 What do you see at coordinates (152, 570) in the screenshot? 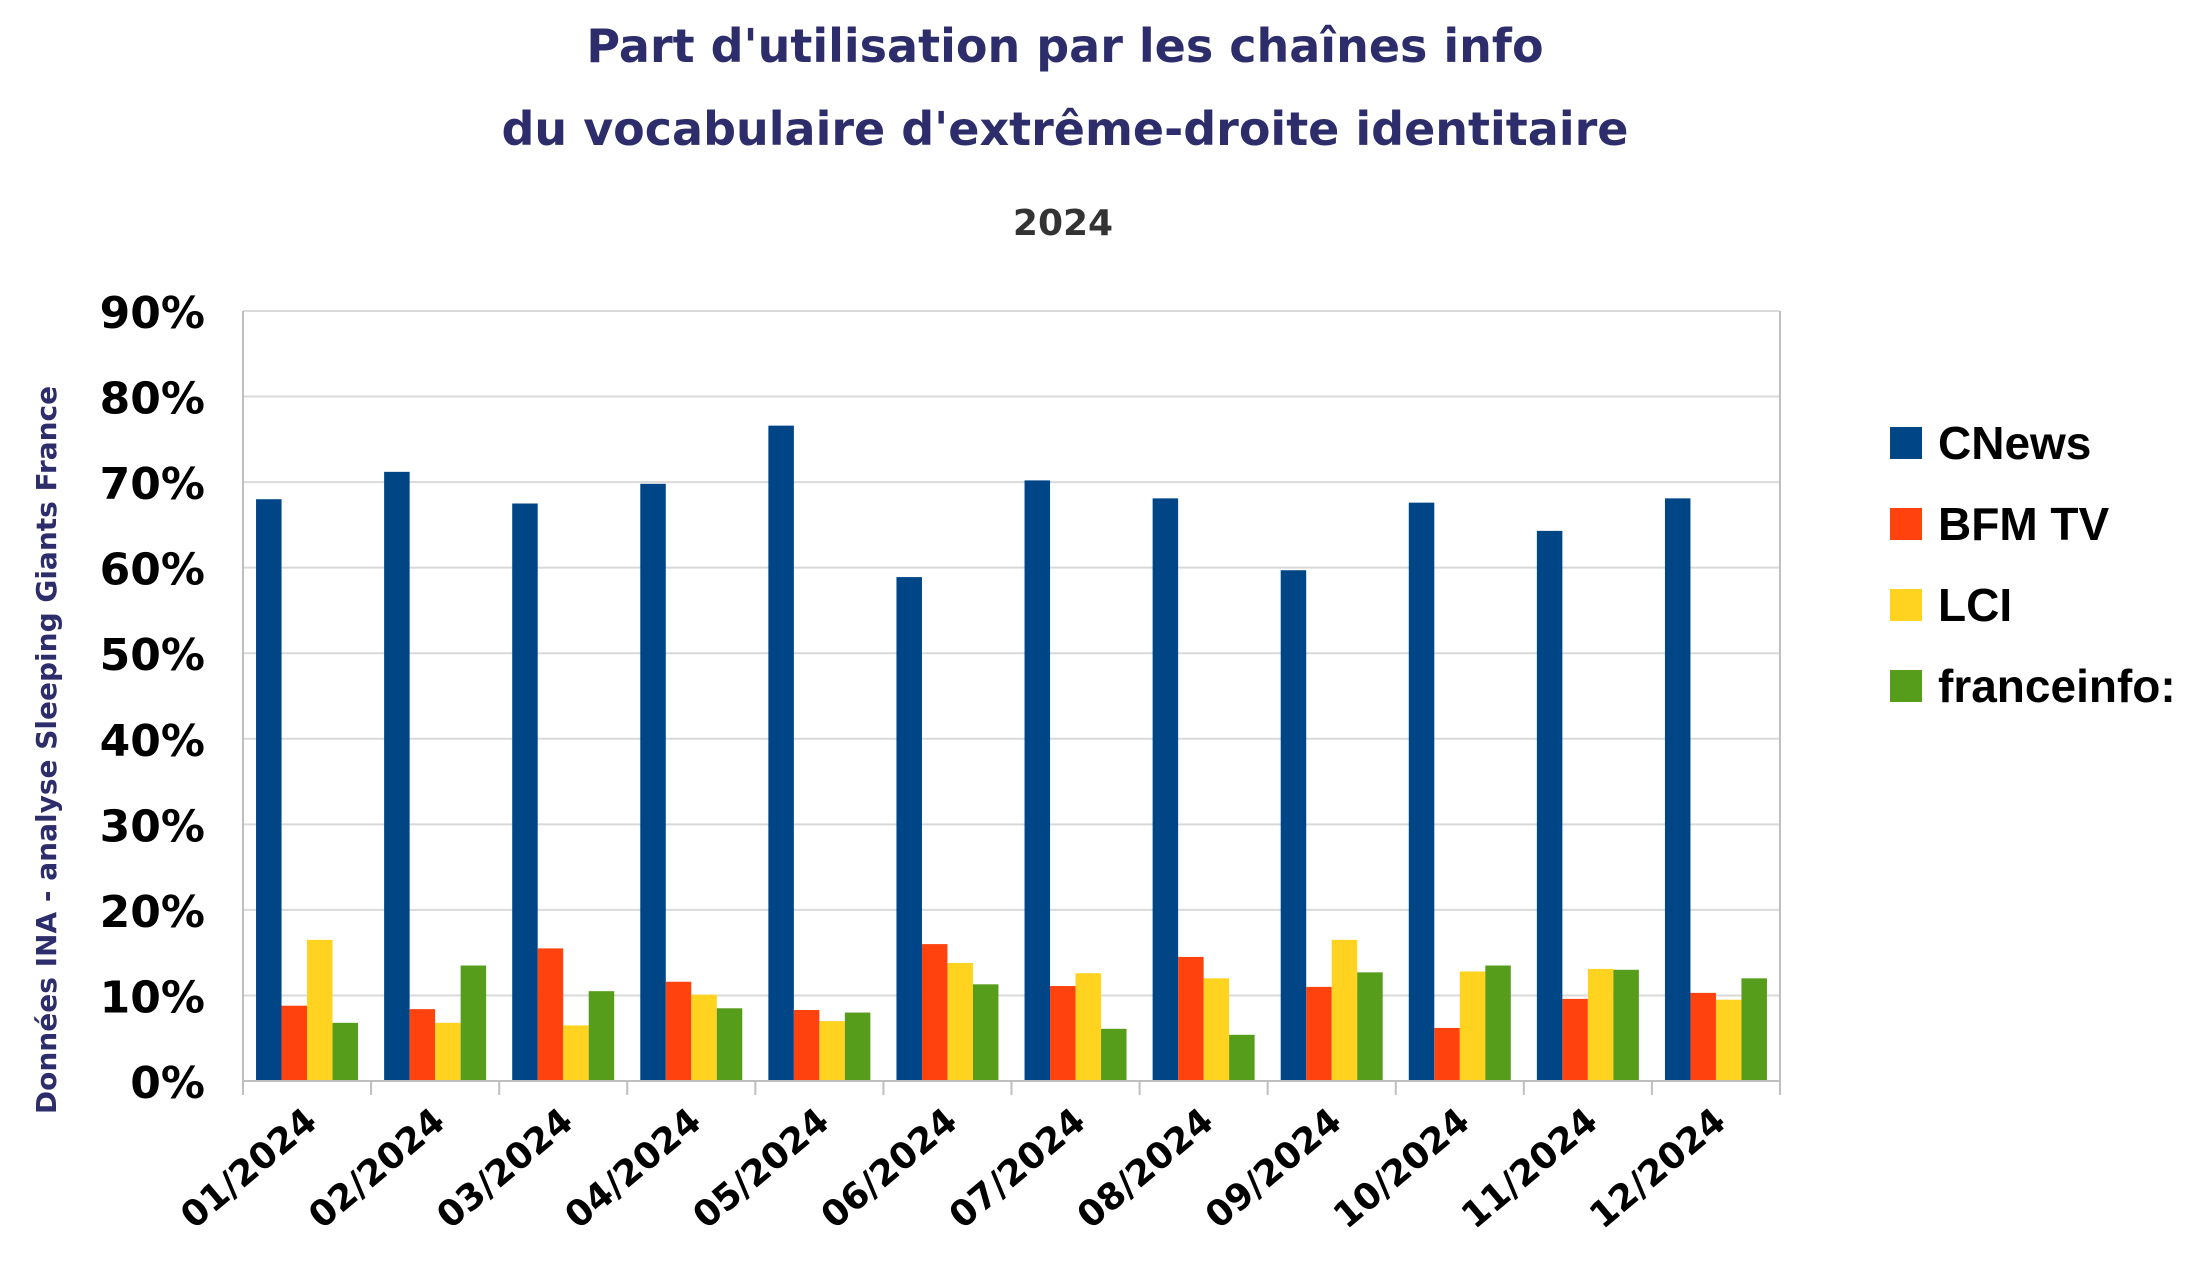
I see `y-tick-label: 60%` at bounding box center [152, 570].